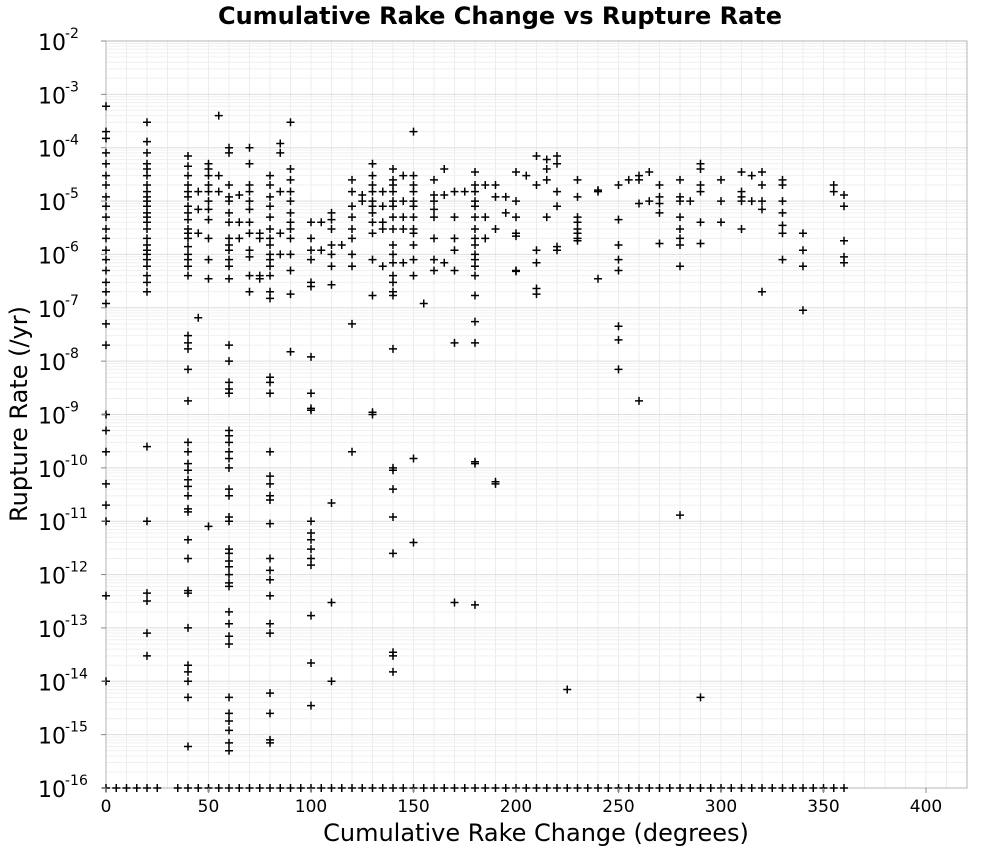 The image size is (1000, 850). What do you see at coordinates (58, 308) in the screenshot?
I see `y-tick-label: 10 -7` at bounding box center [58, 308].